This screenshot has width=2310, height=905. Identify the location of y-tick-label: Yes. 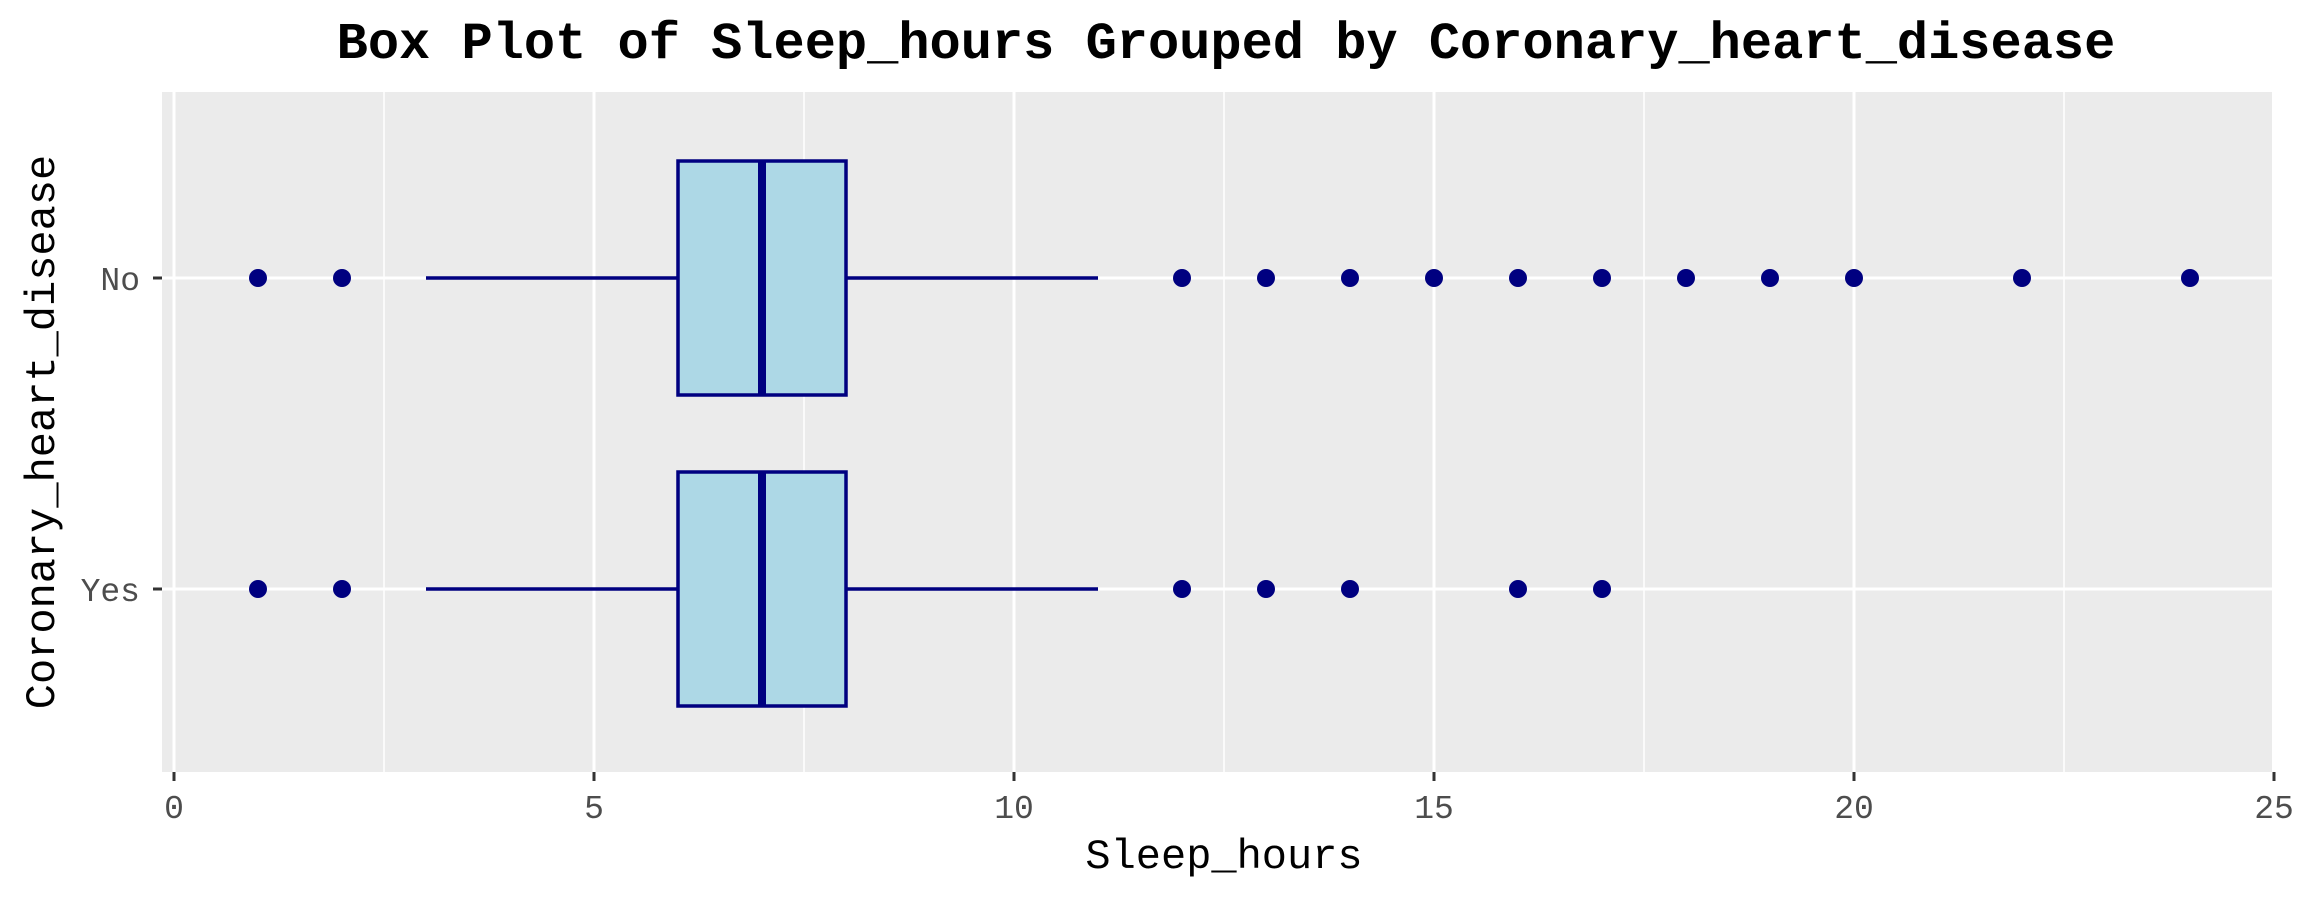
(110, 592).